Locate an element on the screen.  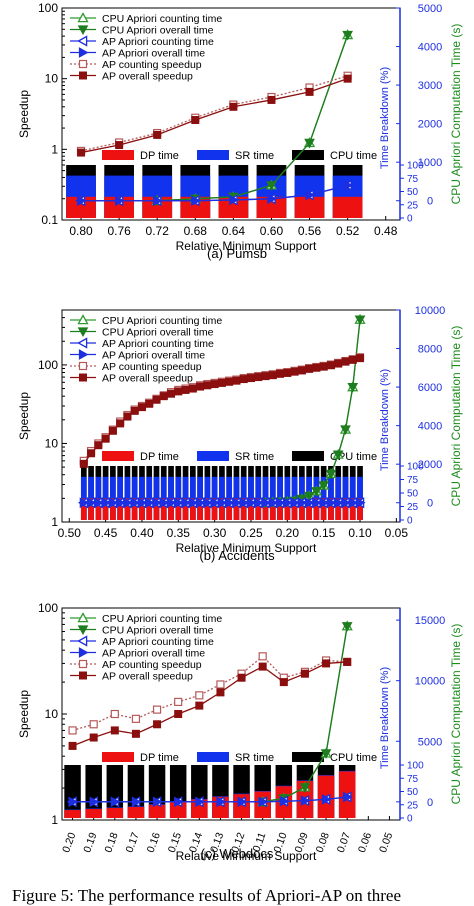
right-blue-axis-label: Time Breakdown (%) is located at coordinates (385, 420).